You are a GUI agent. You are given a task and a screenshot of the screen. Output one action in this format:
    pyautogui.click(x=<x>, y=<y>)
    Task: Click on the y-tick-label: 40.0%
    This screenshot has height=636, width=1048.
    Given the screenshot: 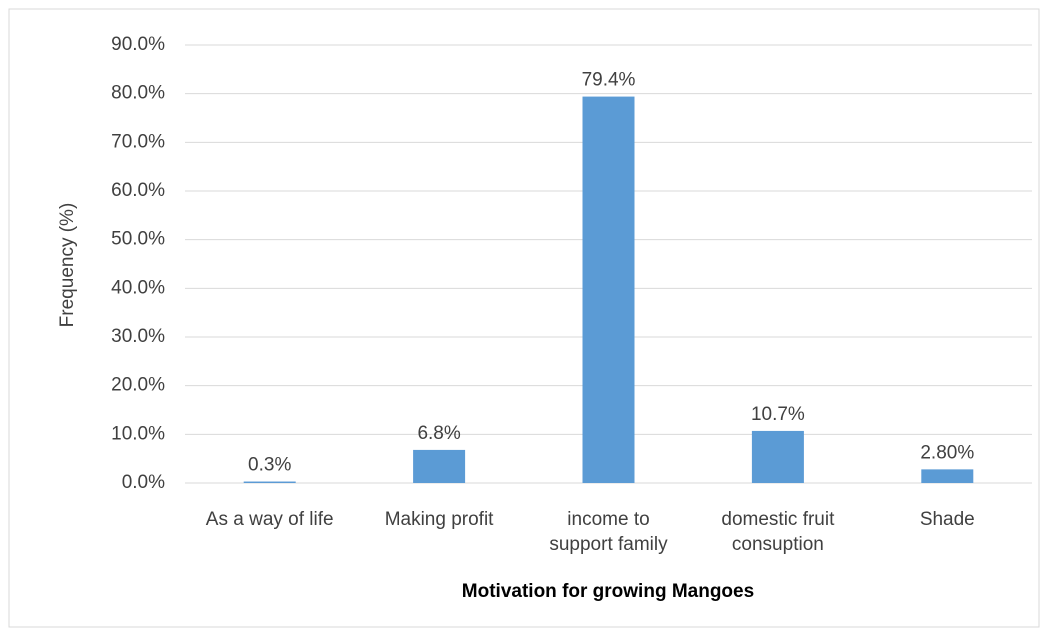 What is the action you would take?
    pyautogui.click(x=138, y=287)
    